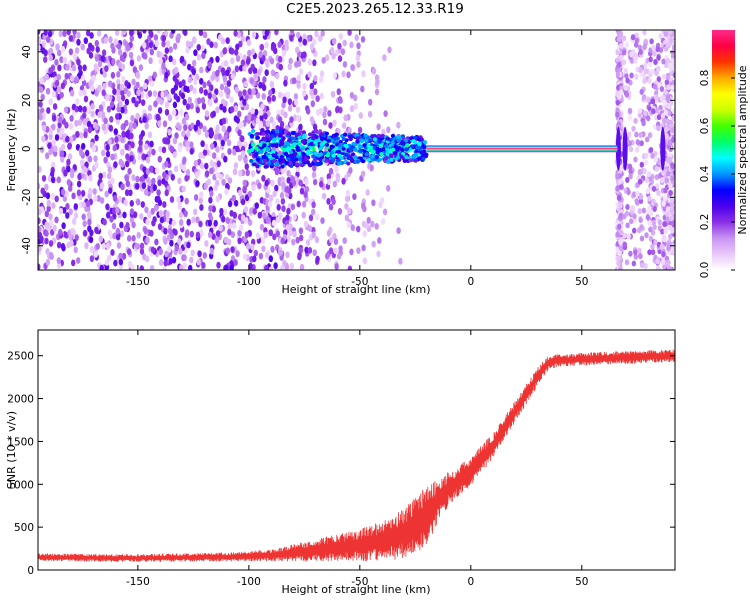 Image resolution: width=750 pixels, height=600 pixels. I want to click on colorbar-gradient, so click(723, 150).